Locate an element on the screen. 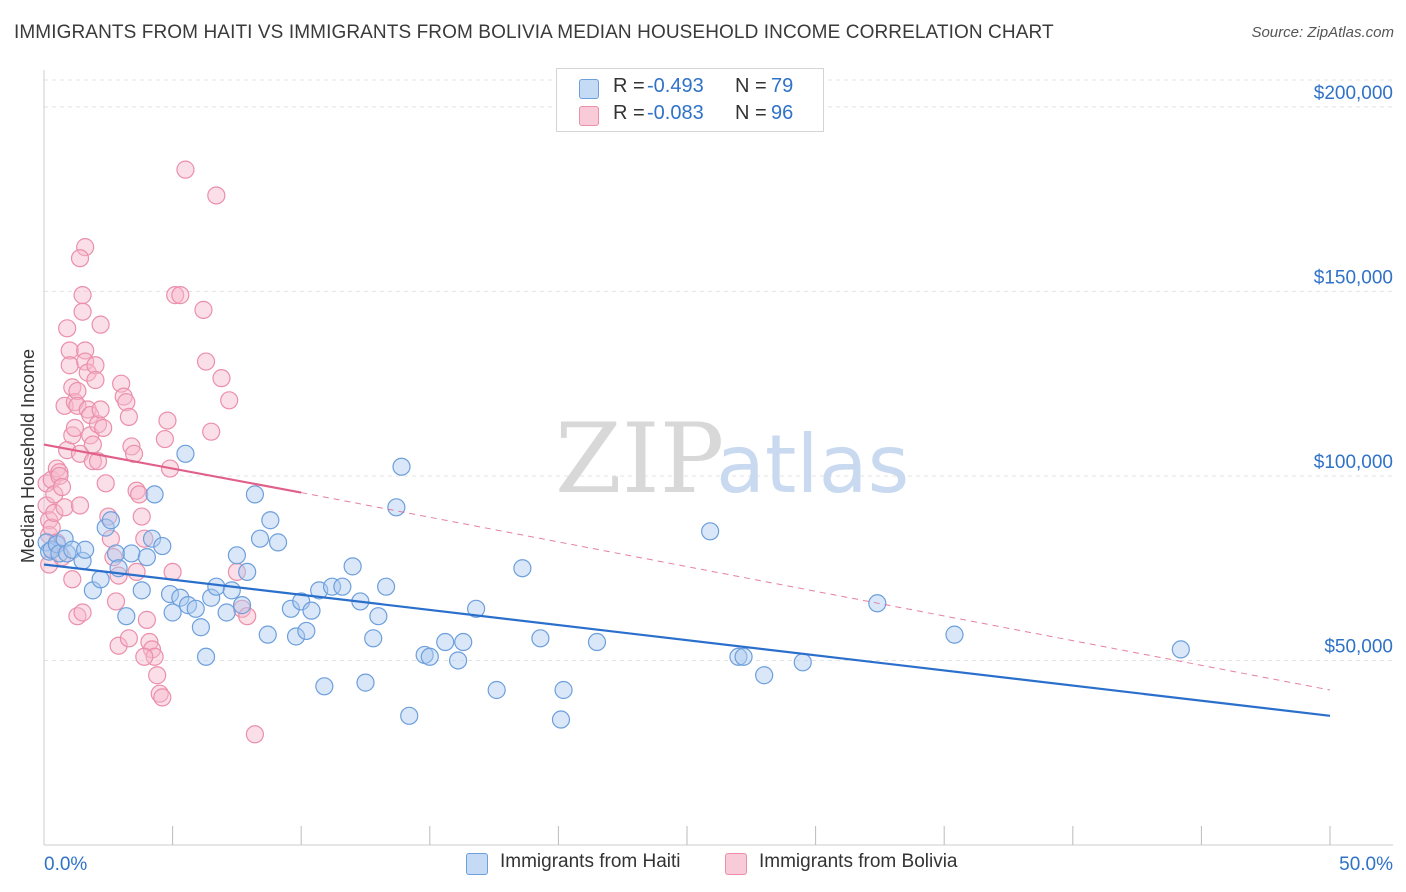 Image resolution: width=1406 pixels, height=892 pixels. haiti-swatch is located at coordinates (589, 89).